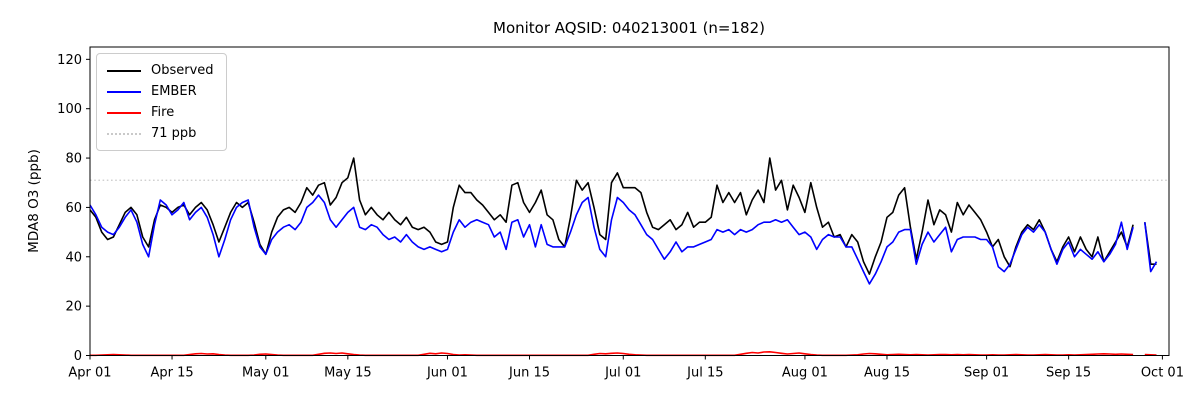 Image resolution: width=1200 pixels, height=400 pixels. What do you see at coordinates (182, 70) in the screenshot?
I see `legend-label: Observed` at bounding box center [182, 70].